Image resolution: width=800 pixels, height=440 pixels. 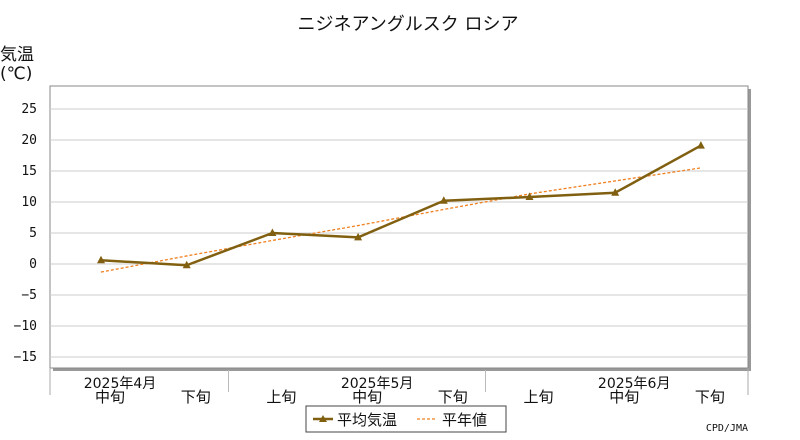 I want to click on chart-title: ニジネアングルスク ロシア, so click(x=407, y=24).